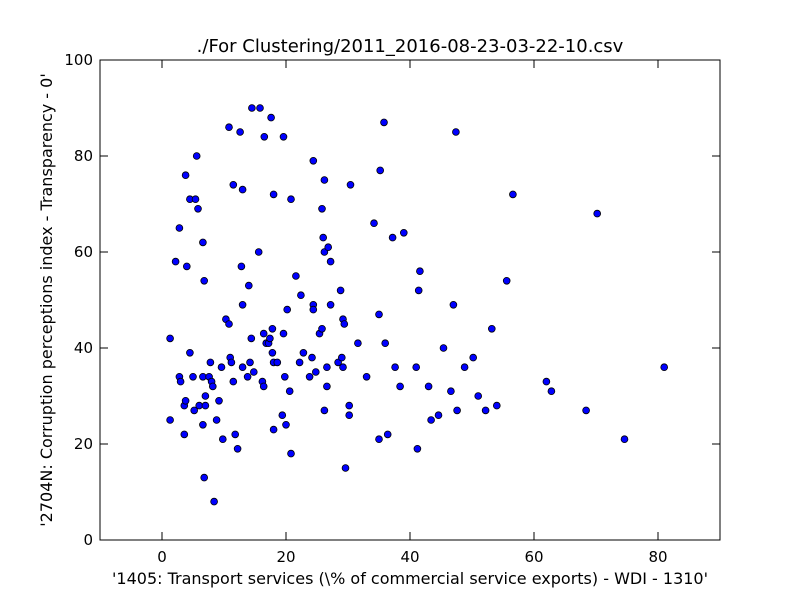 Image resolution: width=800 pixels, height=604 pixels. I want to click on y-tick-label: 80, so click(83, 156).